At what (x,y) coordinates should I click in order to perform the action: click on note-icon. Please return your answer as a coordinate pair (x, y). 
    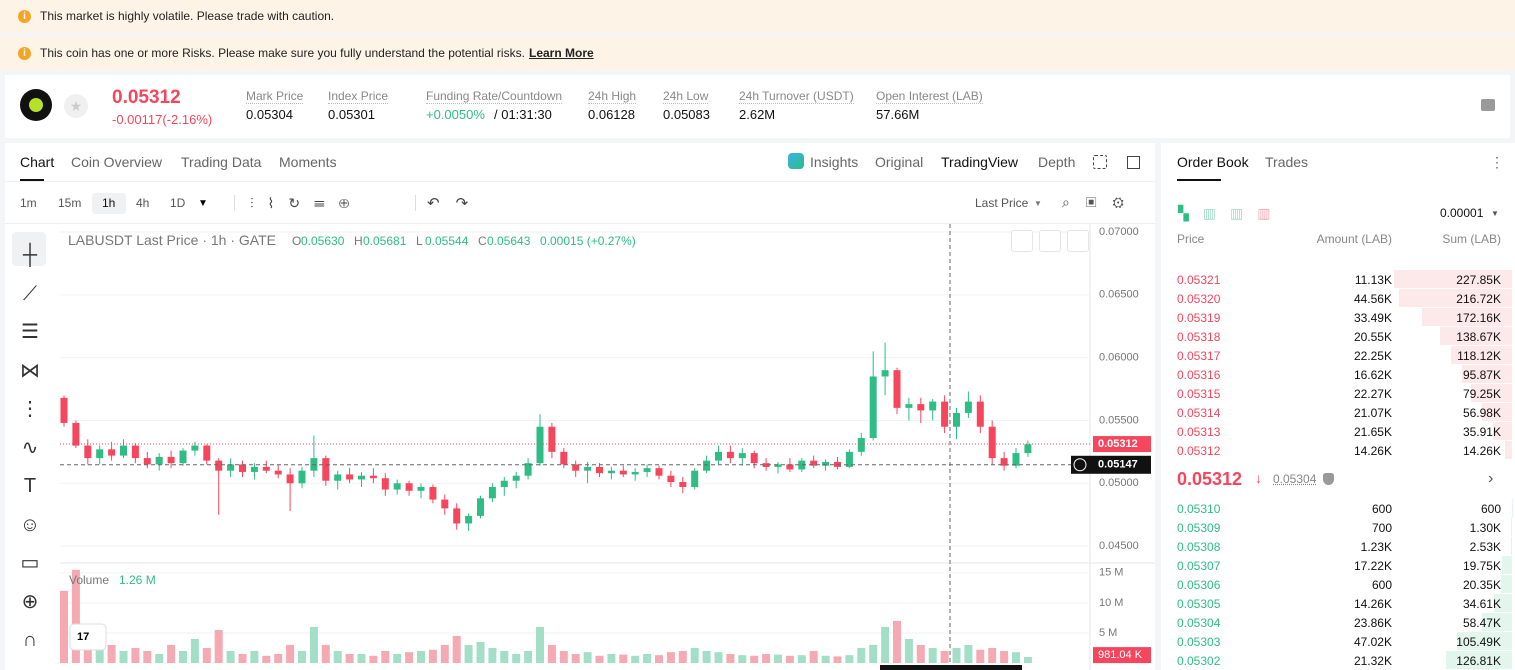
    Looking at the image, I should click on (1488, 105).